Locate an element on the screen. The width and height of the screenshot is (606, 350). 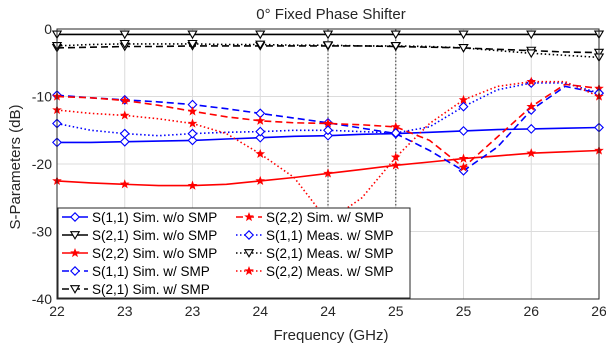
legend-entry: S(1,1) Sim. w/ SMP is located at coordinates (136, 271).